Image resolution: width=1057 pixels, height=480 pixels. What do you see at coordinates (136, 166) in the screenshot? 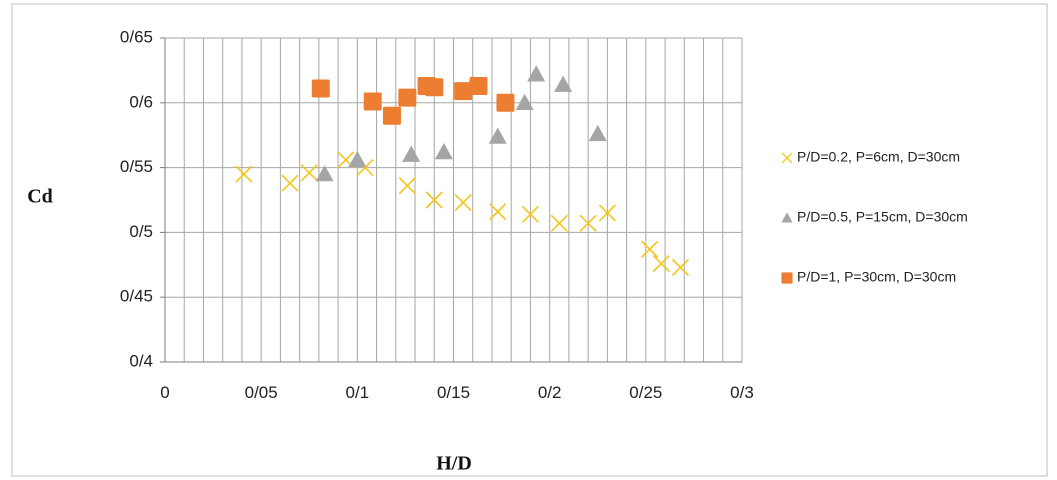
I see `y-tick-label: 0/55` at bounding box center [136, 166].